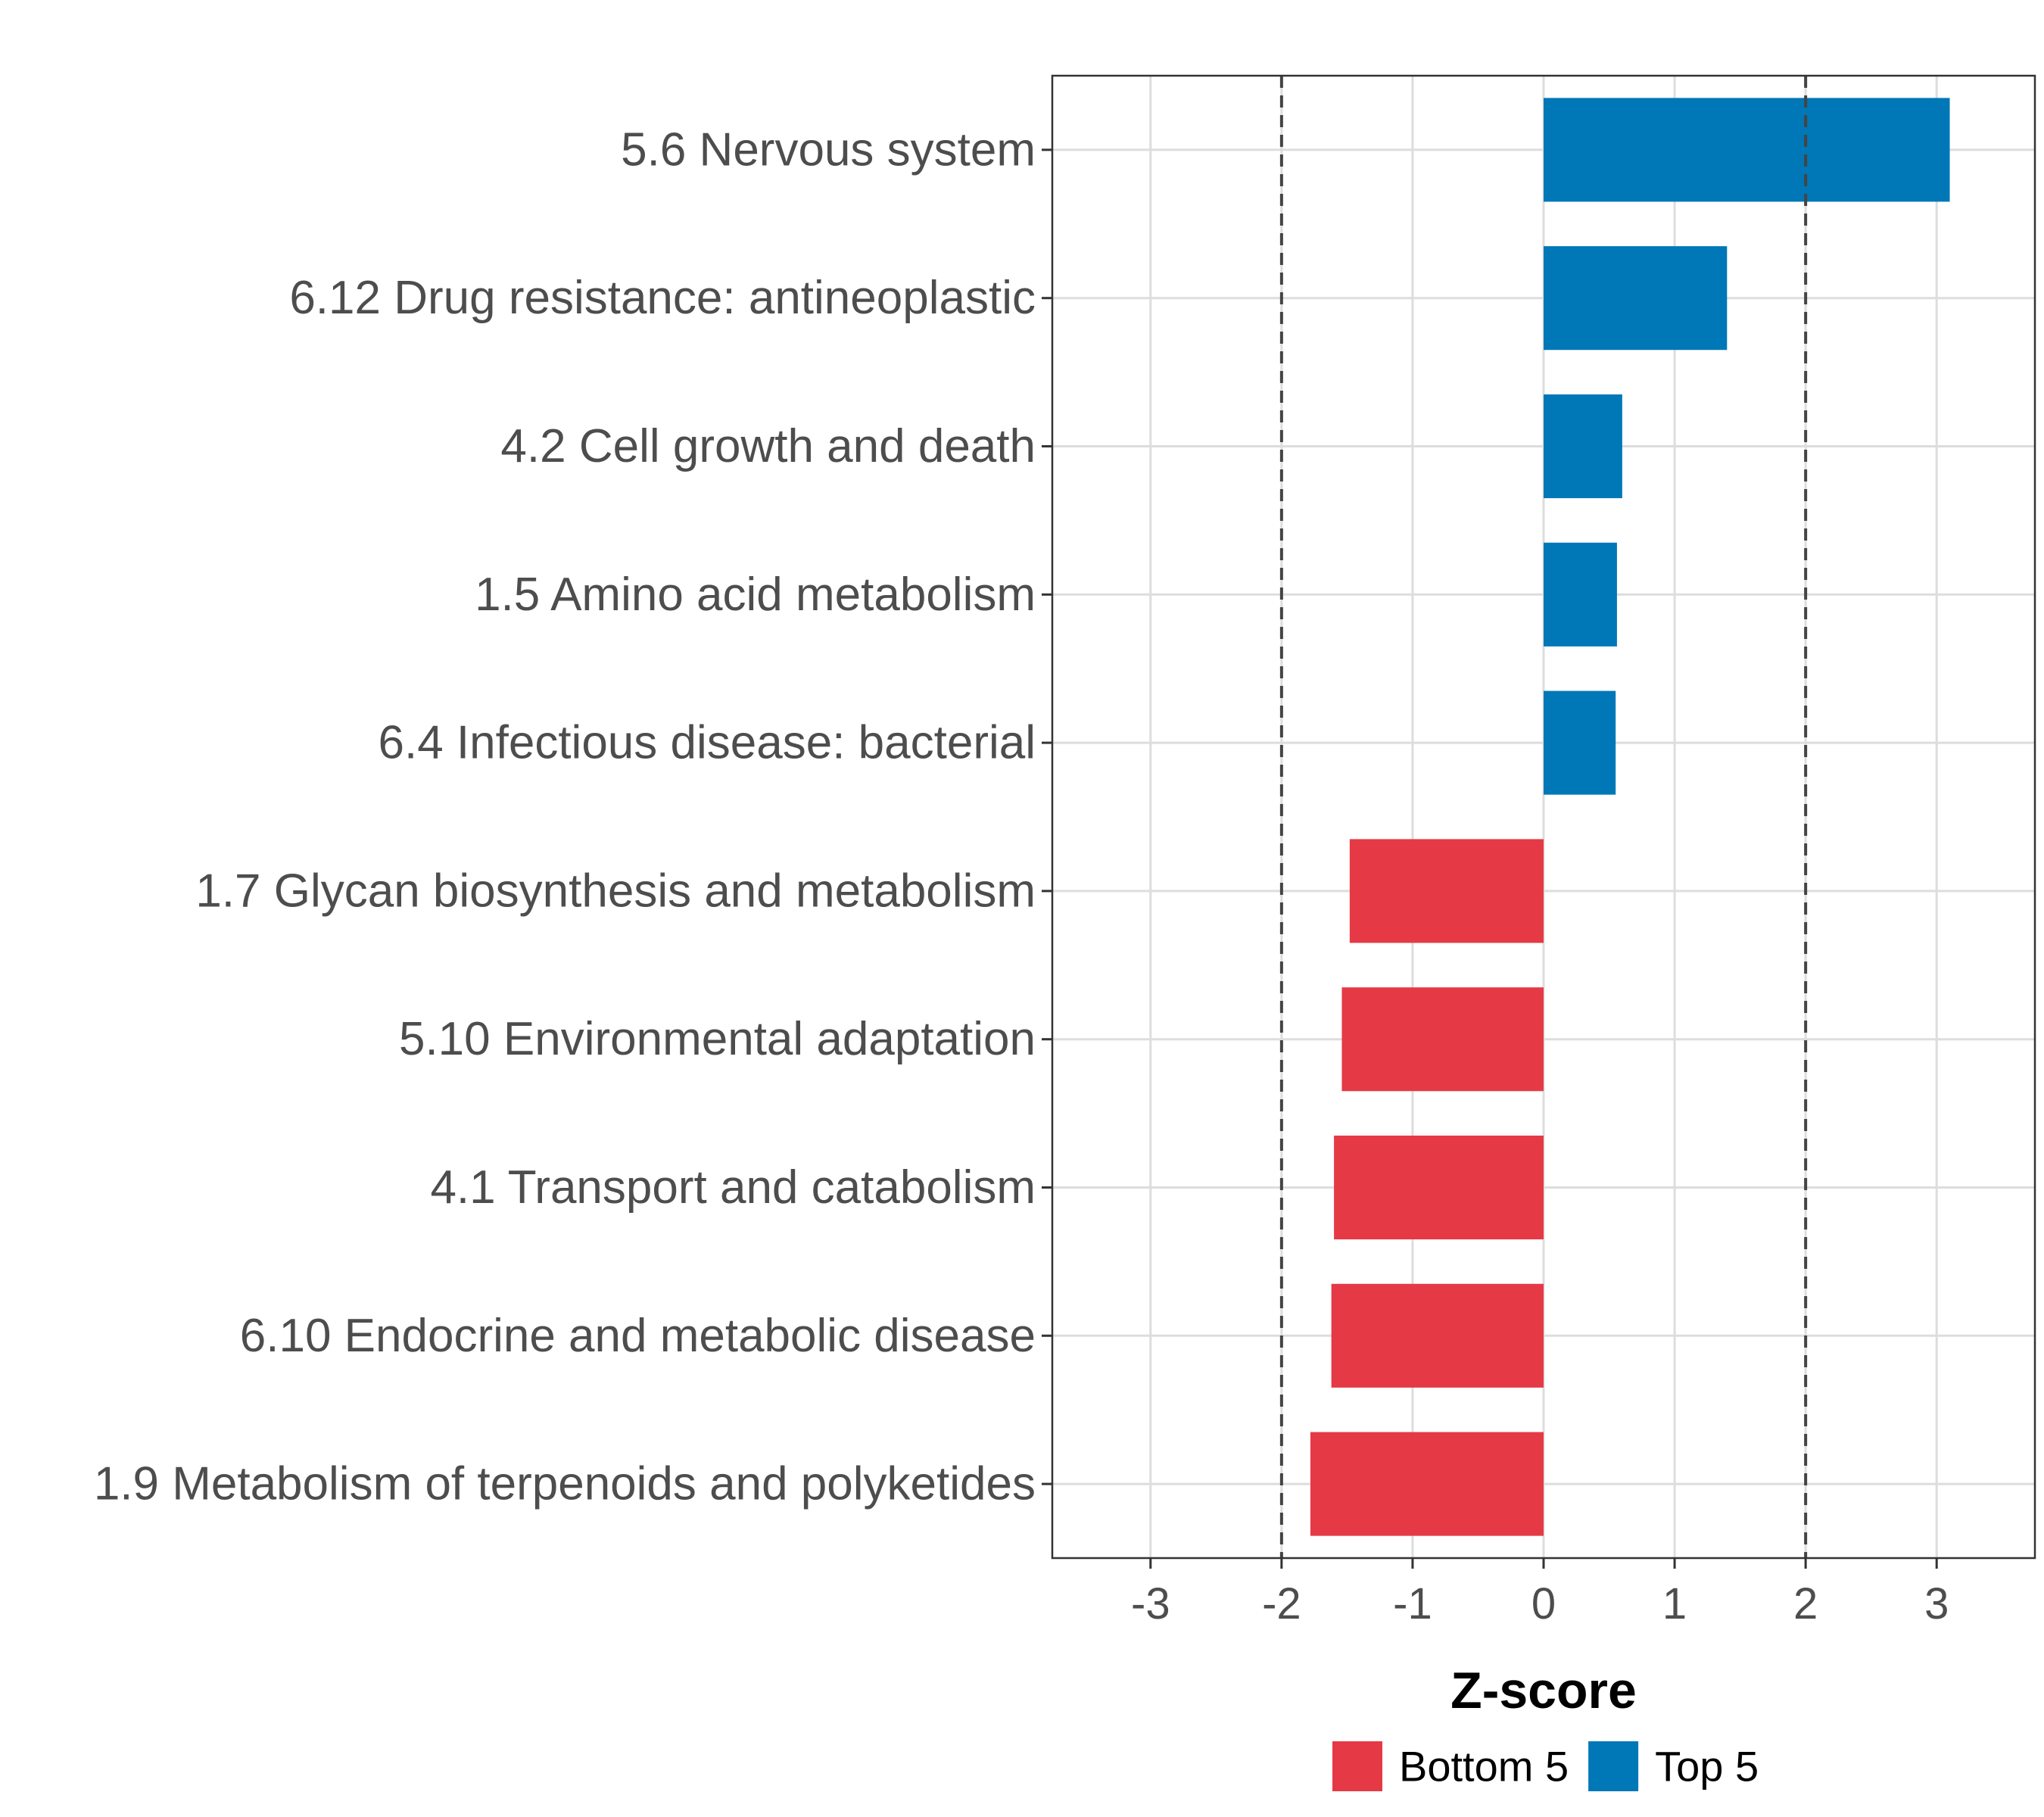  I want to click on x-axis: -3 -2 -1 0 1 2 3, so click(1540, 1593).